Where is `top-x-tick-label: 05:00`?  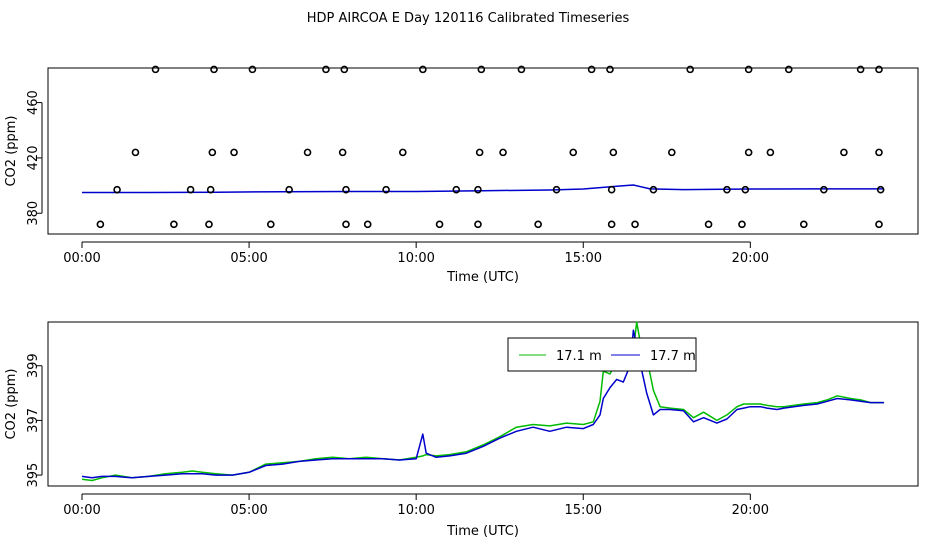
top-x-tick-label: 05:00 is located at coordinates (248, 258).